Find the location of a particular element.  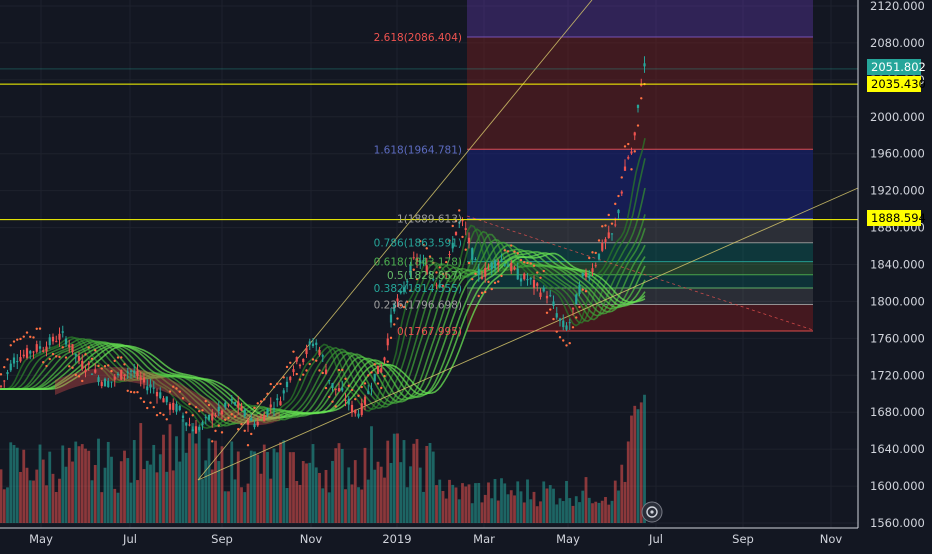

y-tick-label-4: 1720.000 is located at coordinates (897, 375).